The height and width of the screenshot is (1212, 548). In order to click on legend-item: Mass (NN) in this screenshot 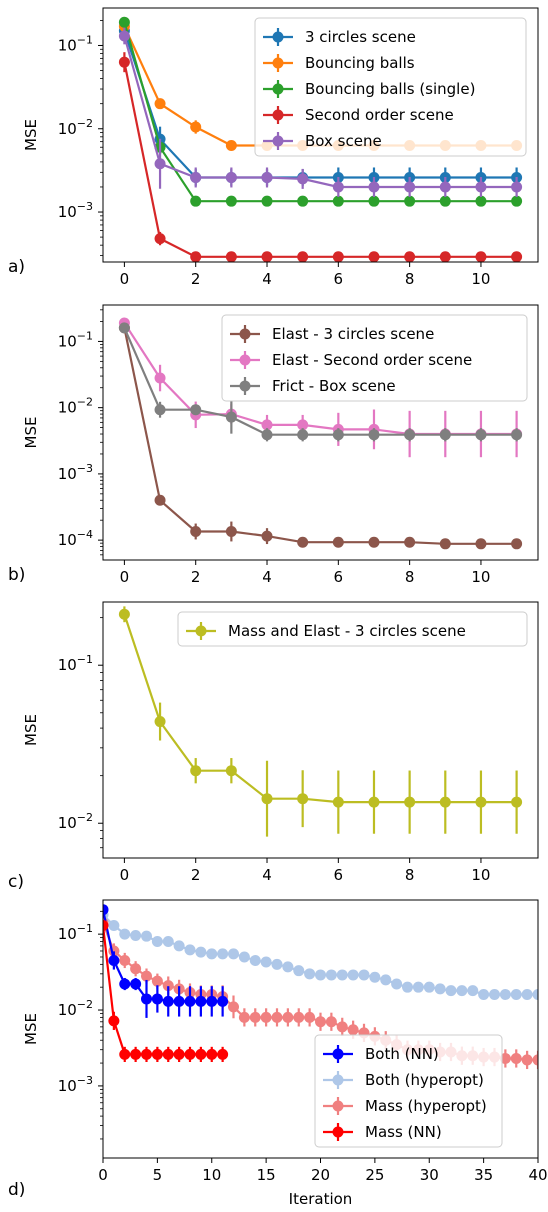, I will do `click(382, 1132)`.